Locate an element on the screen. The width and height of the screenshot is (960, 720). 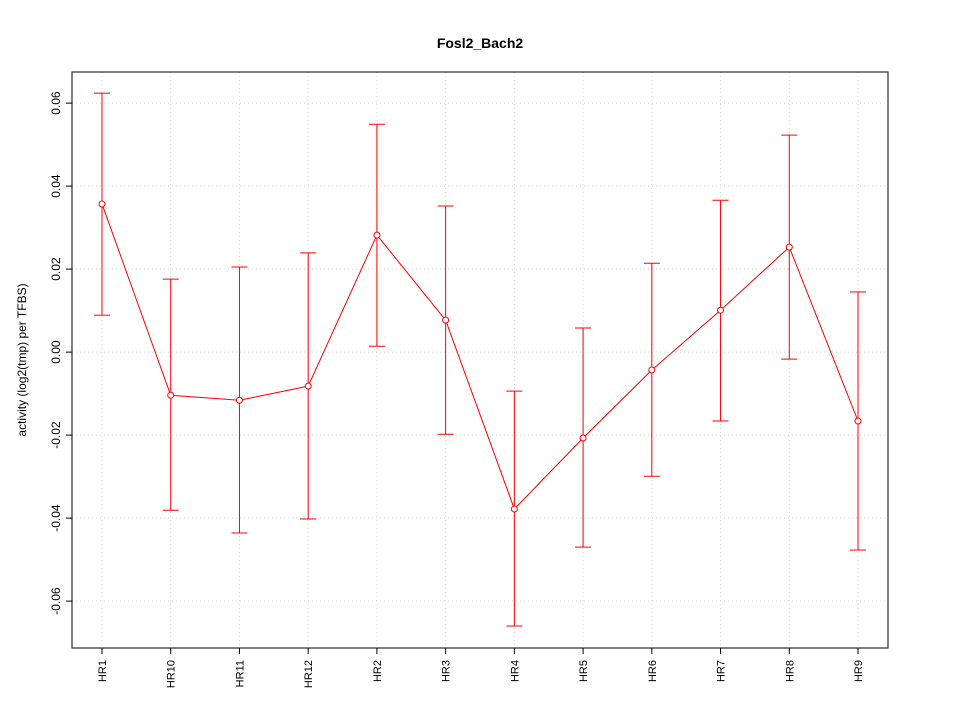
y-tick-label: 0.02 is located at coordinates (56, 269).